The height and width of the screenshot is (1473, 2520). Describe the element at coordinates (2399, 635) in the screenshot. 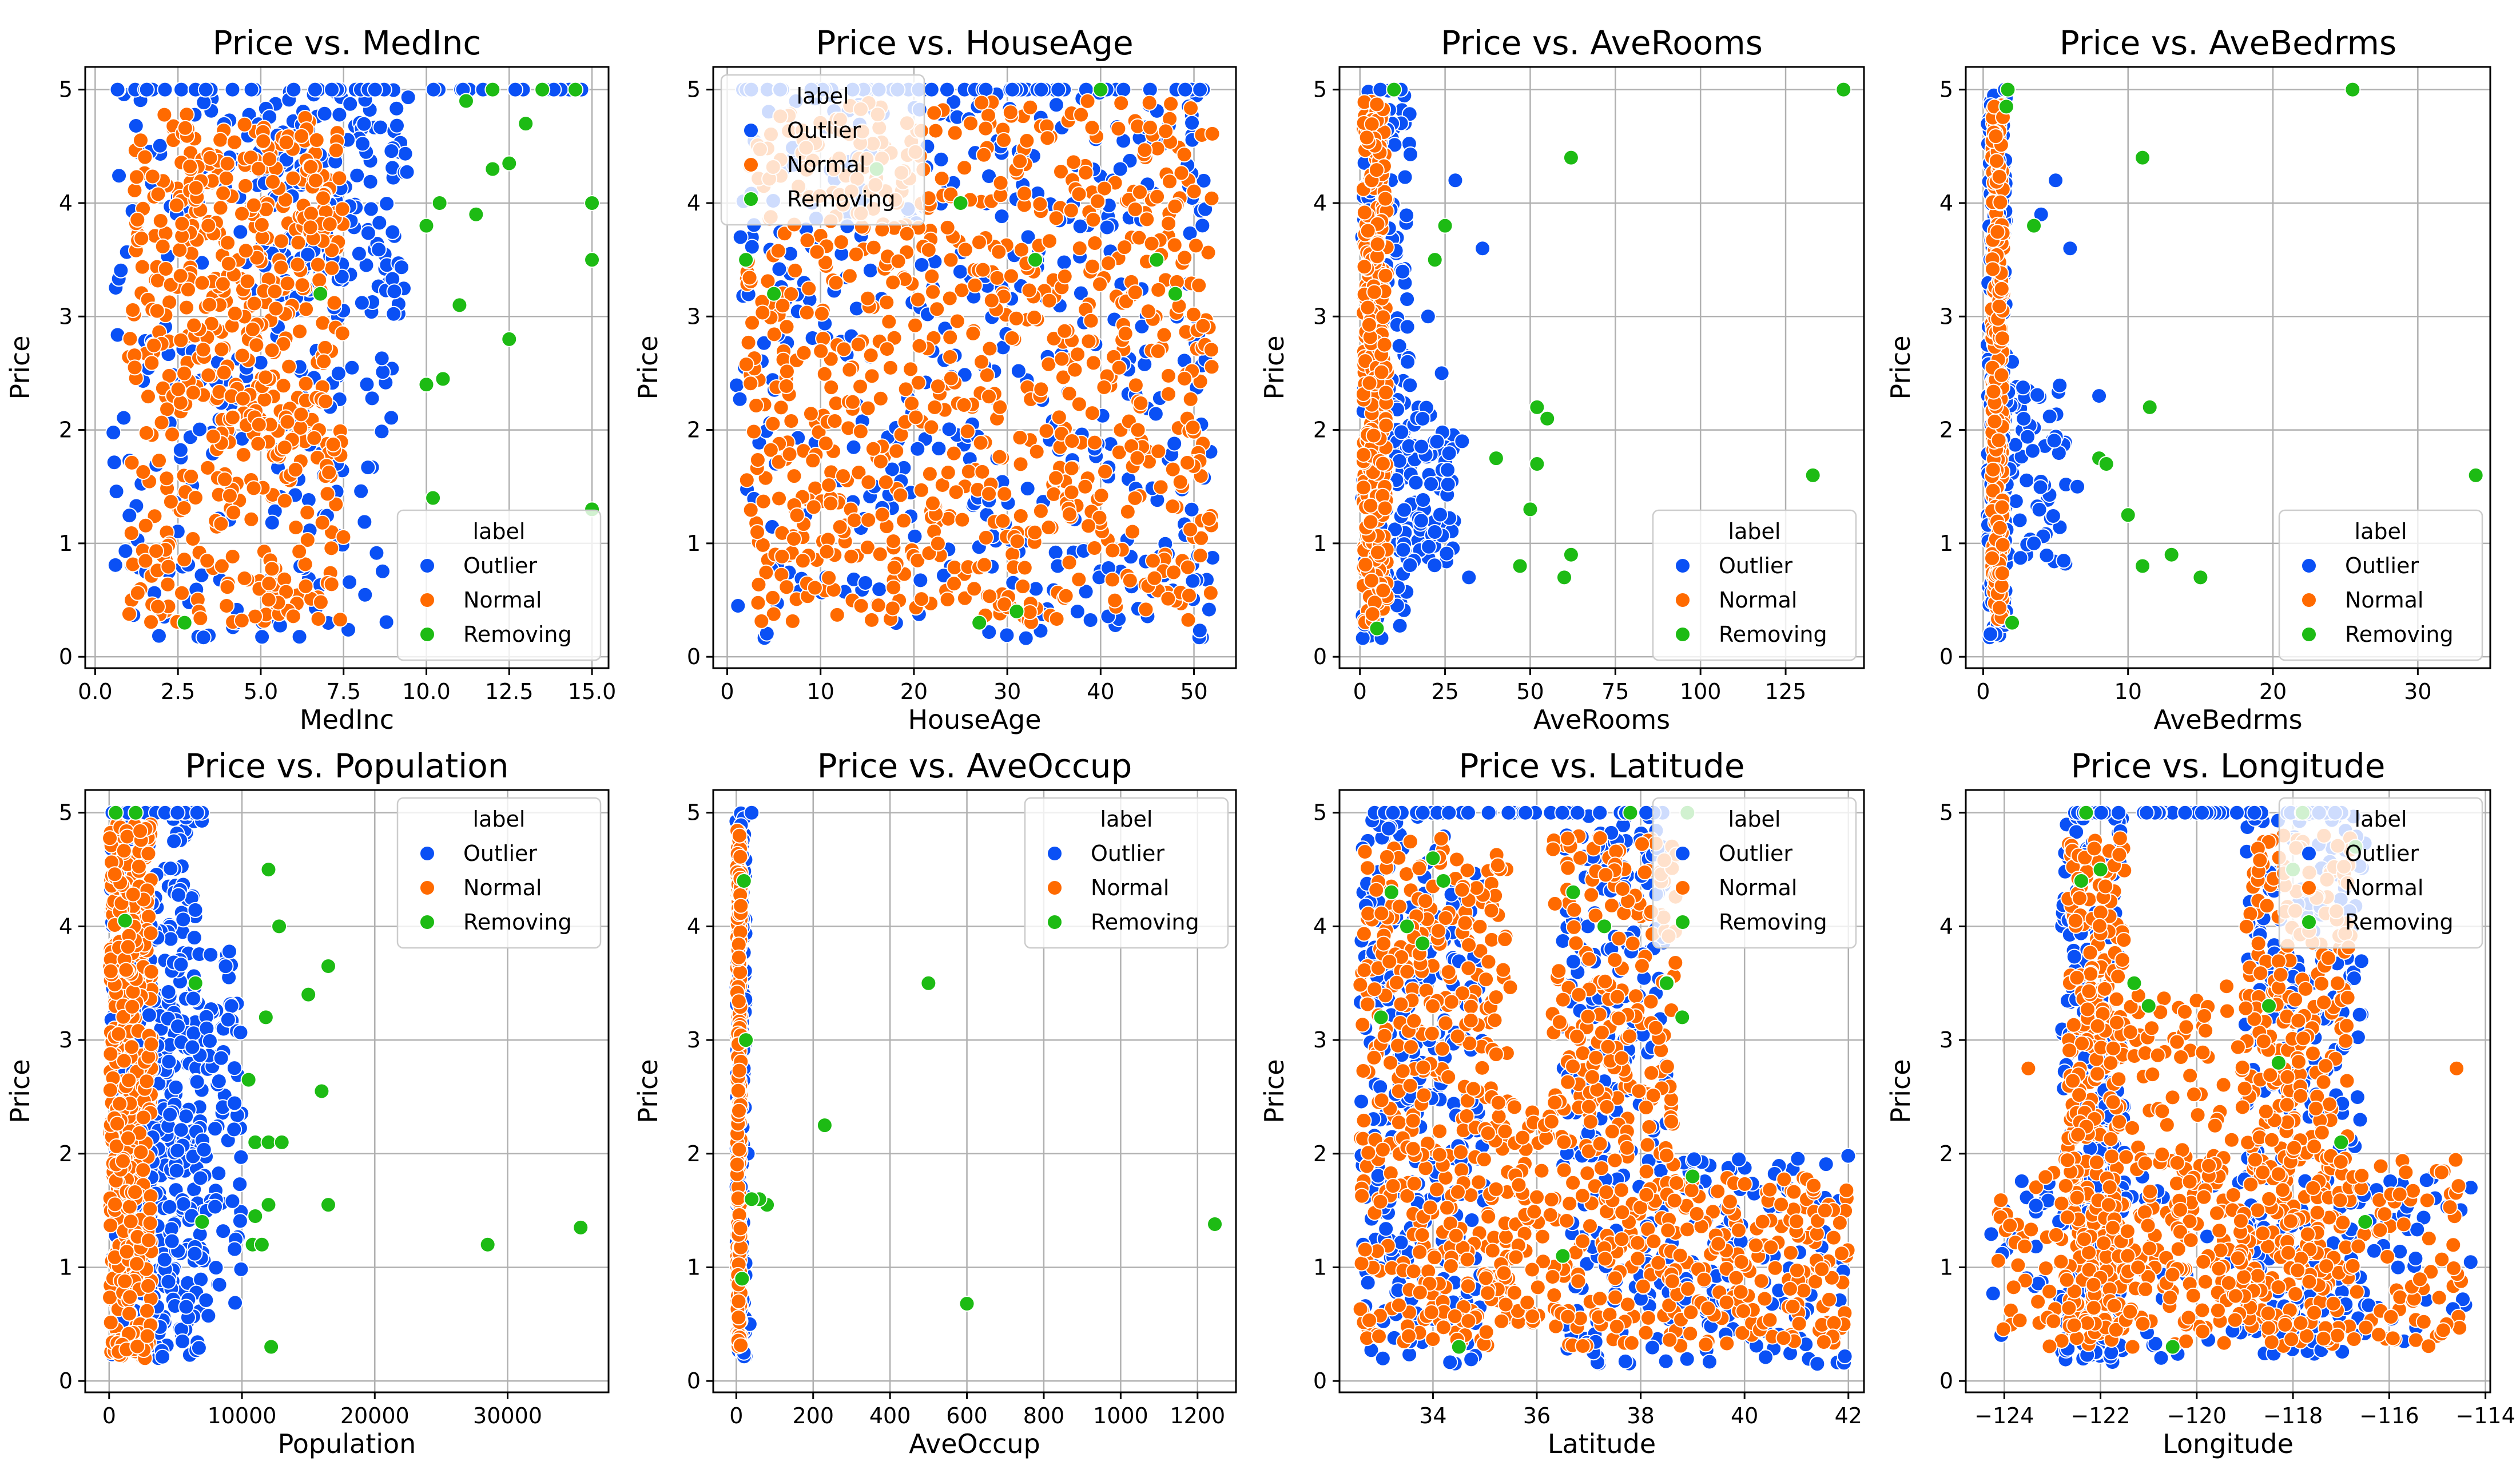

I see `legend-label-removing: Removing` at that location.